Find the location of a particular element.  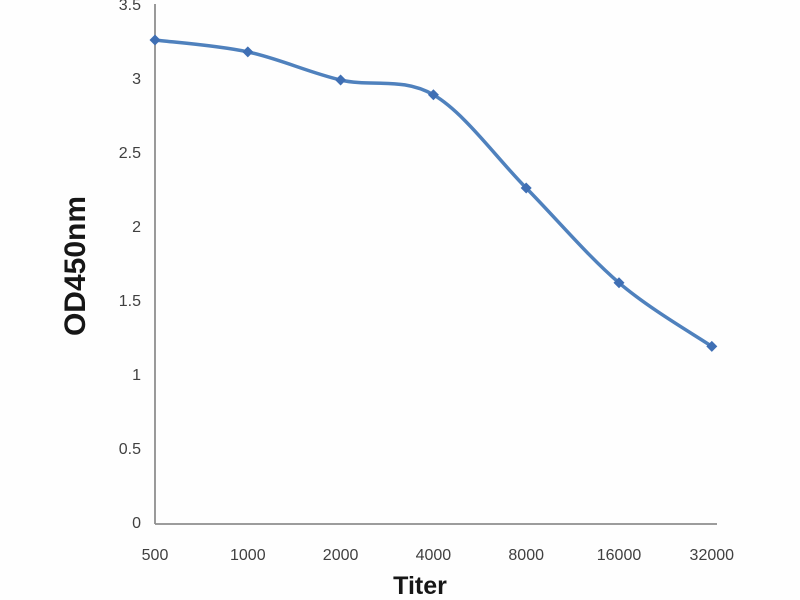

y-tick-label: 3.5 is located at coordinates (130, 7).